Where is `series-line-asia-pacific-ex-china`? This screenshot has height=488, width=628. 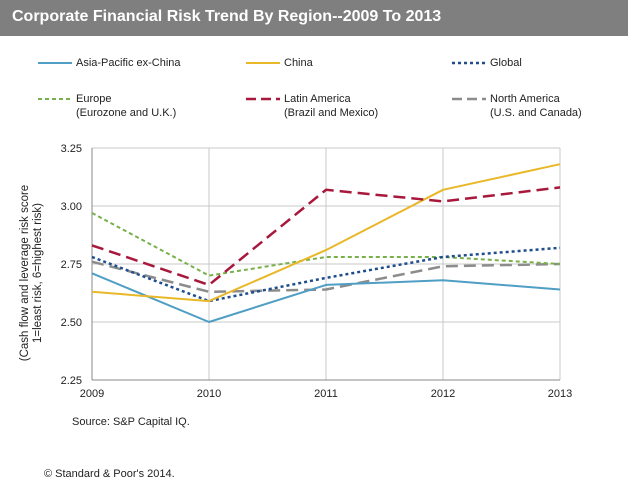 series-line-asia-pacific-ex-china is located at coordinates (326, 297).